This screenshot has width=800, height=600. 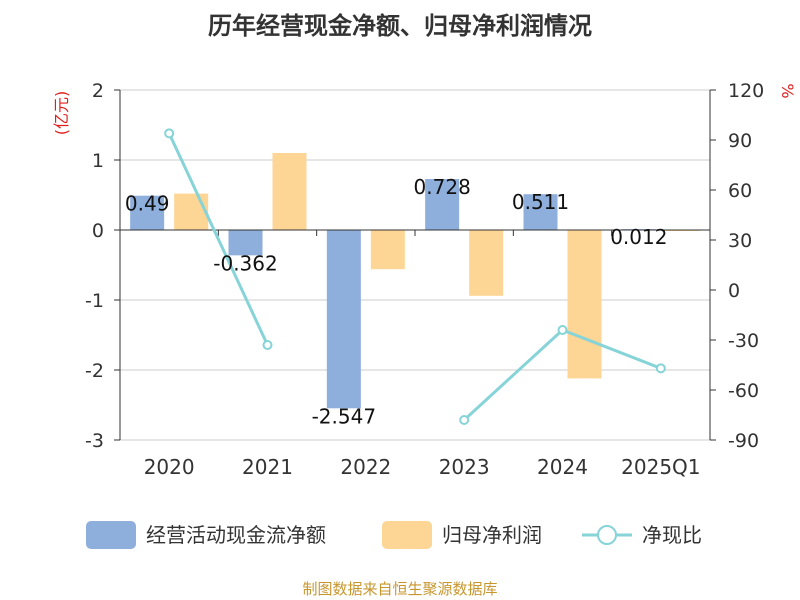 I want to click on y-left-tick-label: -2, so click(x=94, y=371).